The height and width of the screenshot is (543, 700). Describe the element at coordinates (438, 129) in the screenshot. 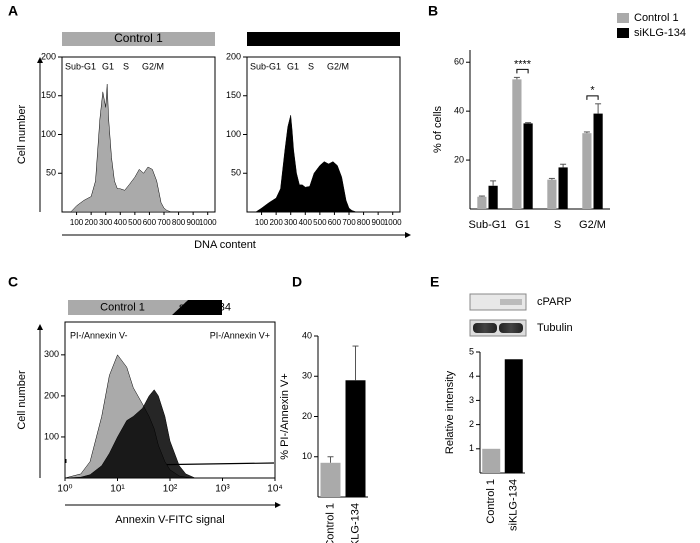

I see `y-axis-label: % of cells` at that location.